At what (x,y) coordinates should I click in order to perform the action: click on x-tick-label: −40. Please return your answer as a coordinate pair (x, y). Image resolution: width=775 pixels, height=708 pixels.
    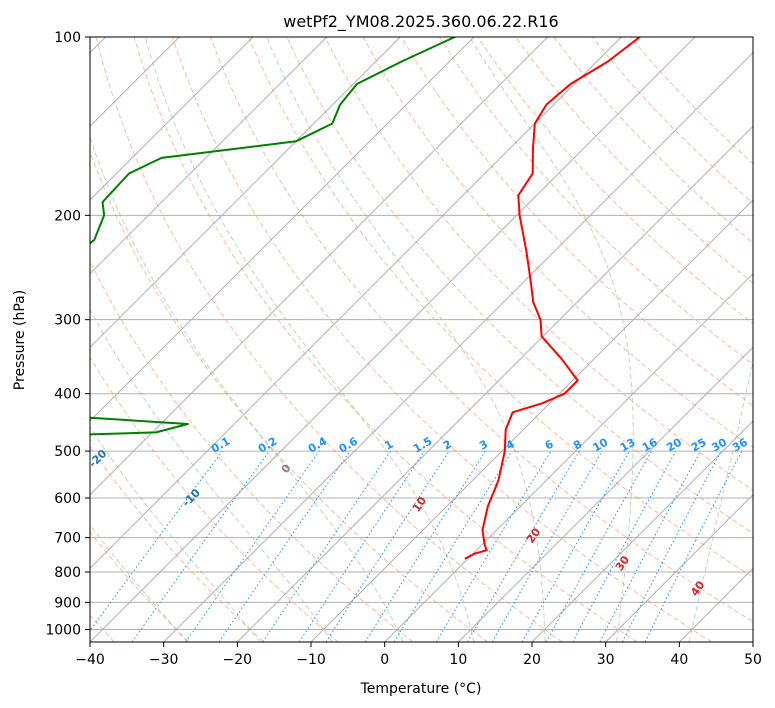
    Looking at the image, I should click on (90, 660).